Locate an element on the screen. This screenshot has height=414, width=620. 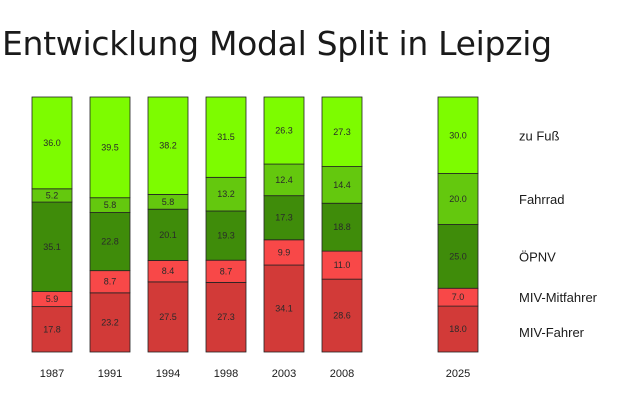
value-label: 17.8 is located at coordinates (52, 329).